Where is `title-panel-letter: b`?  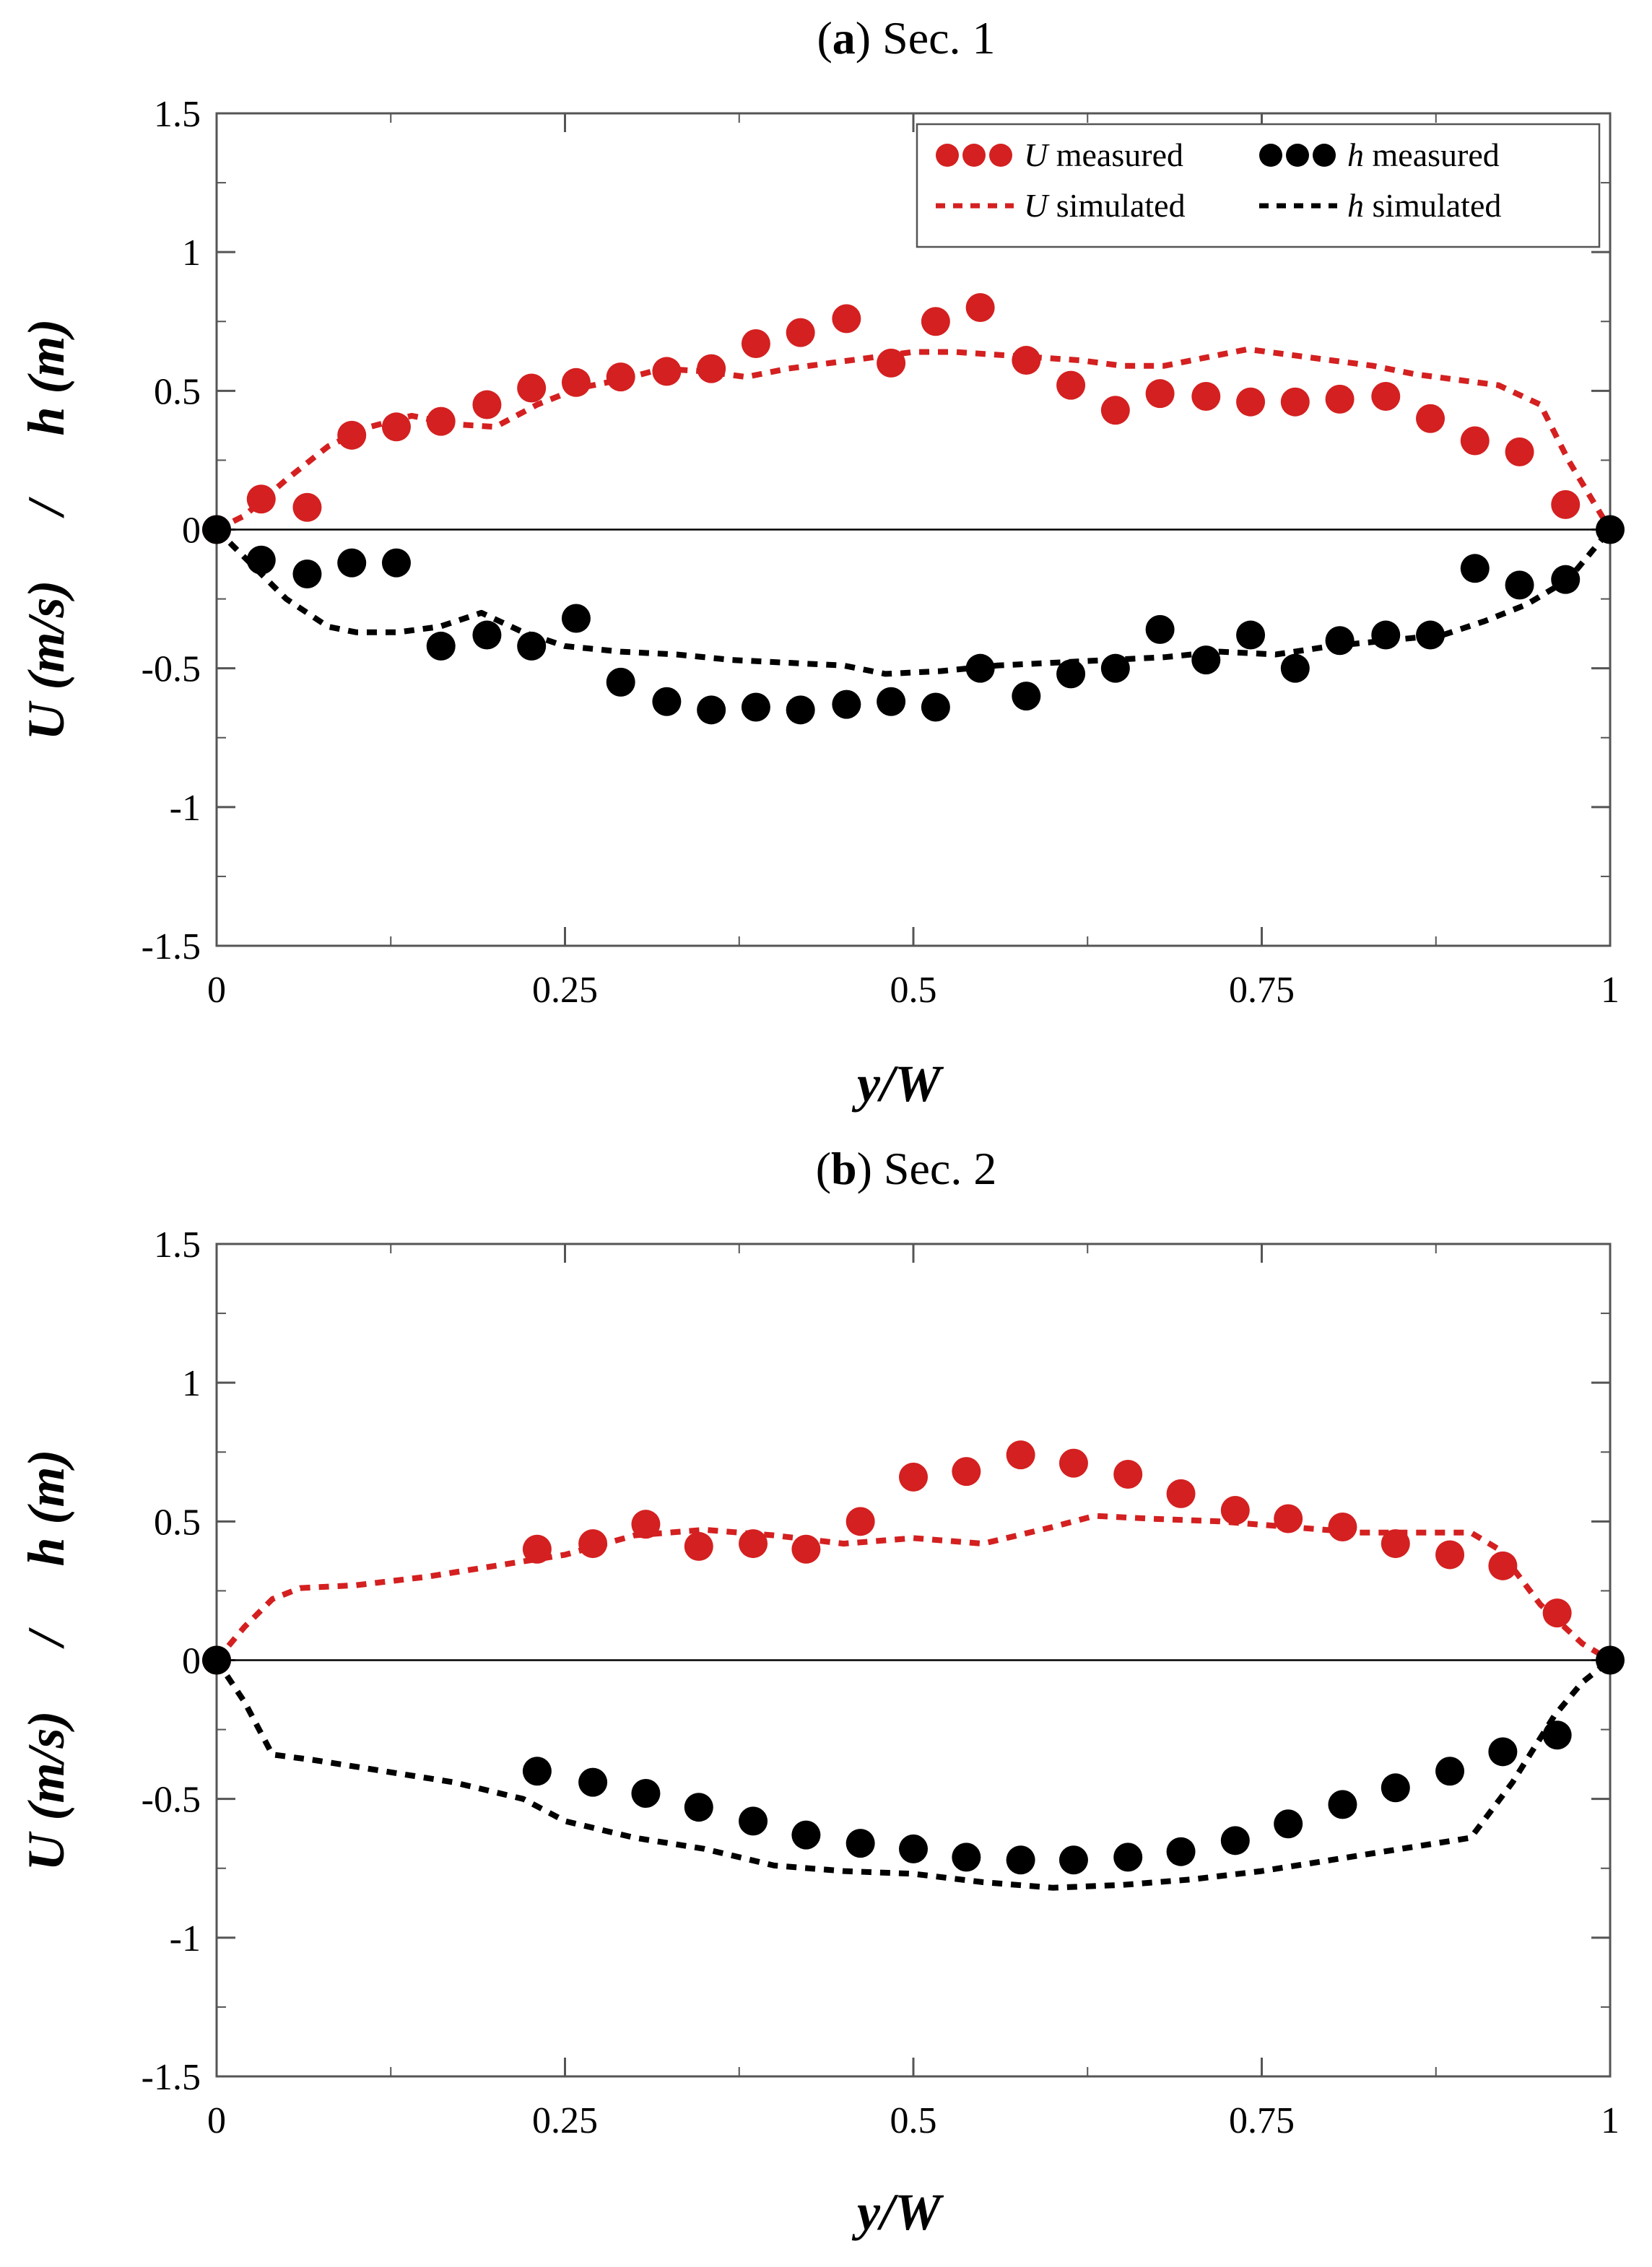
title-panel-letter: b is located at coordinates (844, 1168).